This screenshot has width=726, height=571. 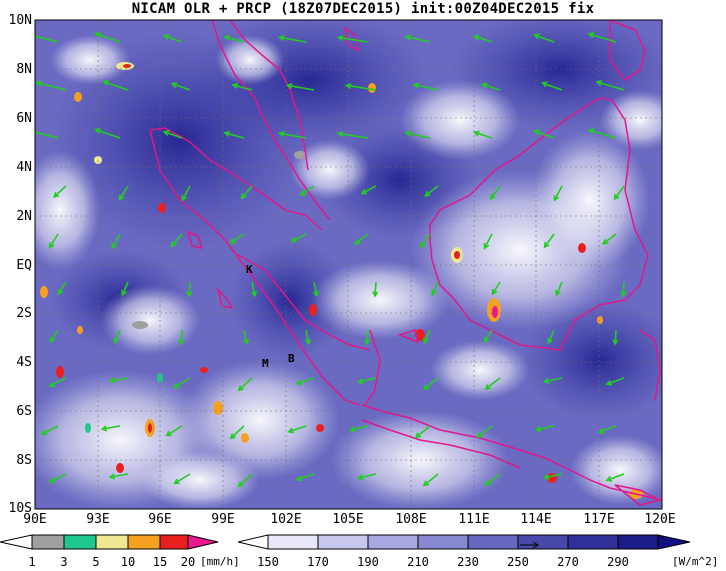 What do you see at coordinates (32, 562) in the screenshot?
I see `precip-legend-label: 1` at bounding box center [32, 562].